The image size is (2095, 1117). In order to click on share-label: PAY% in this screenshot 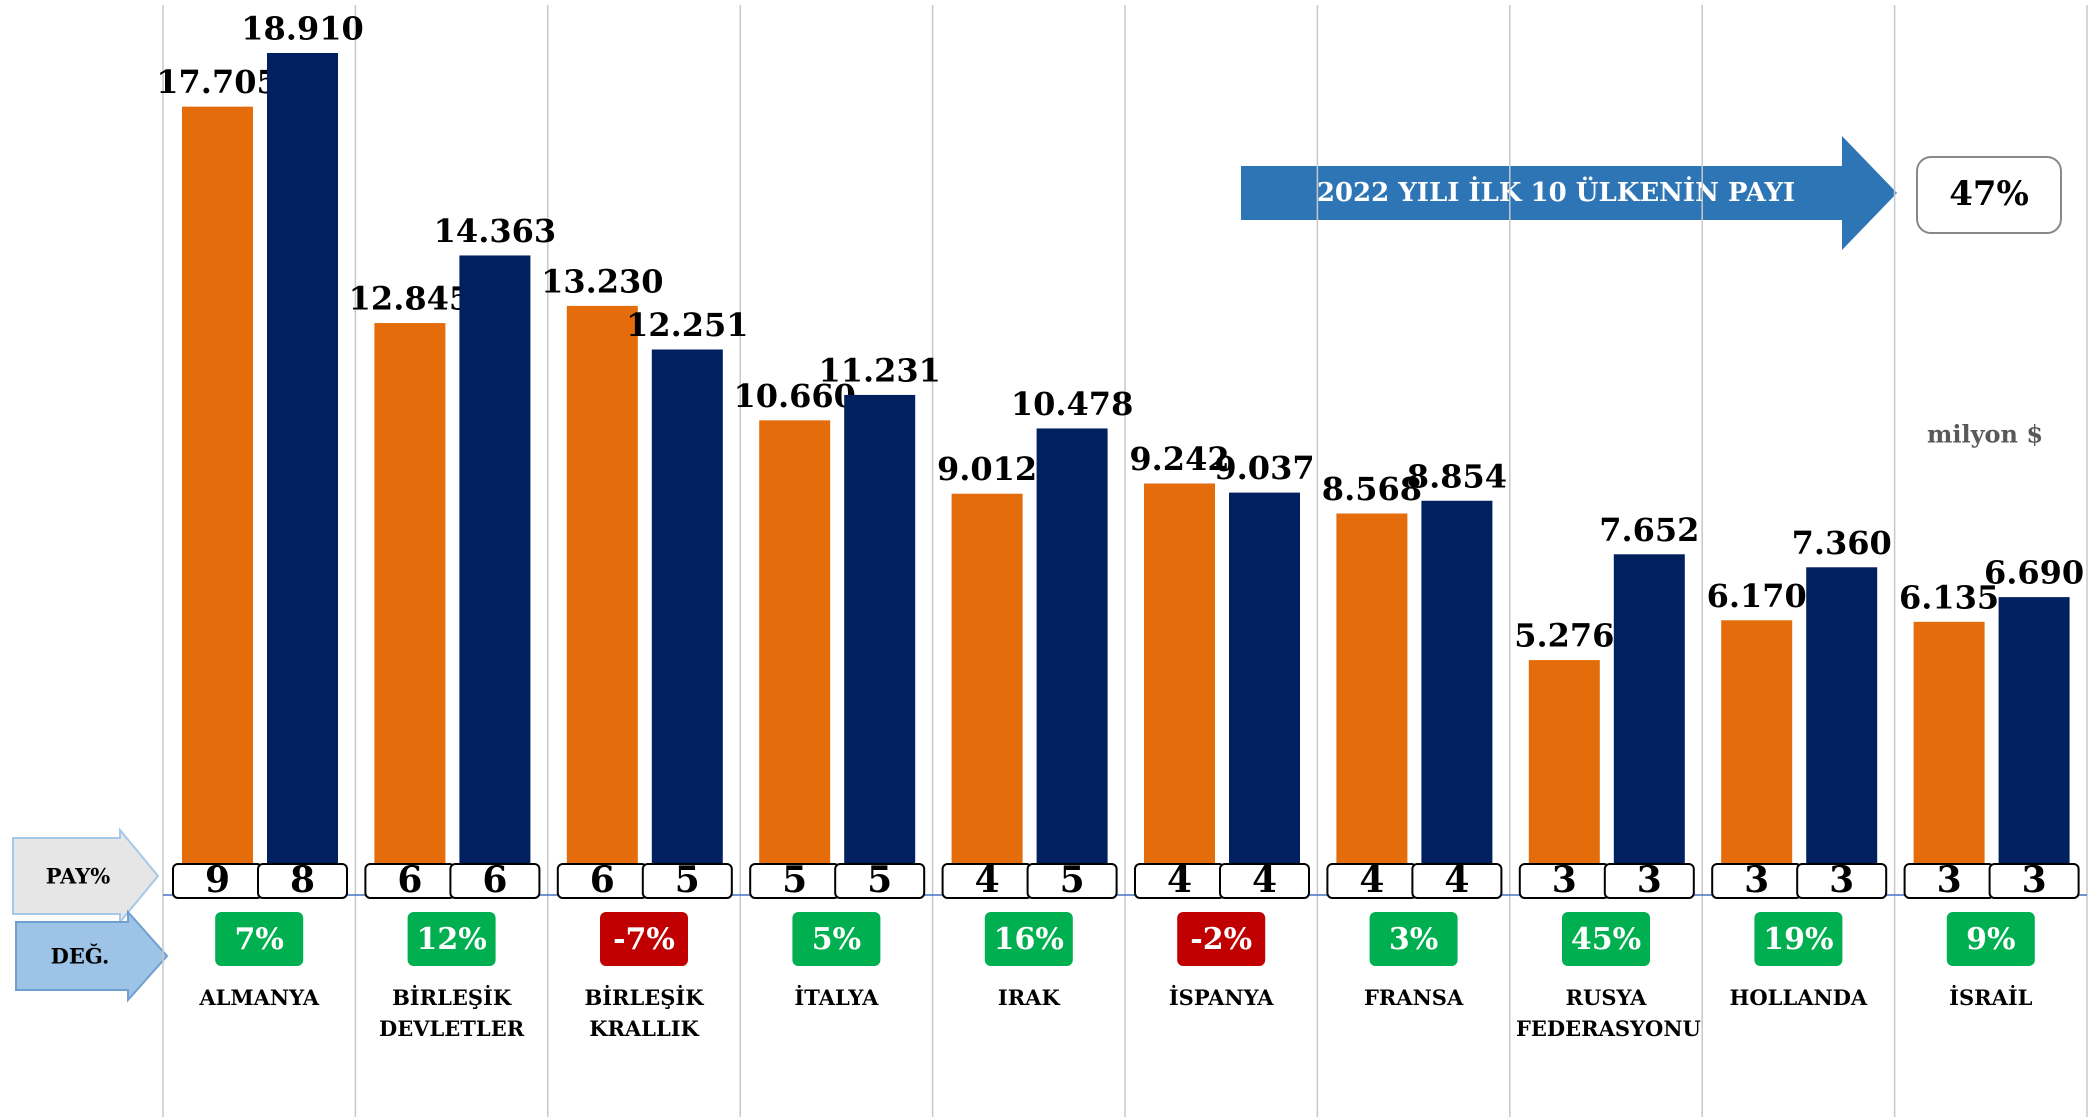, I will do `click(78, 876)`.